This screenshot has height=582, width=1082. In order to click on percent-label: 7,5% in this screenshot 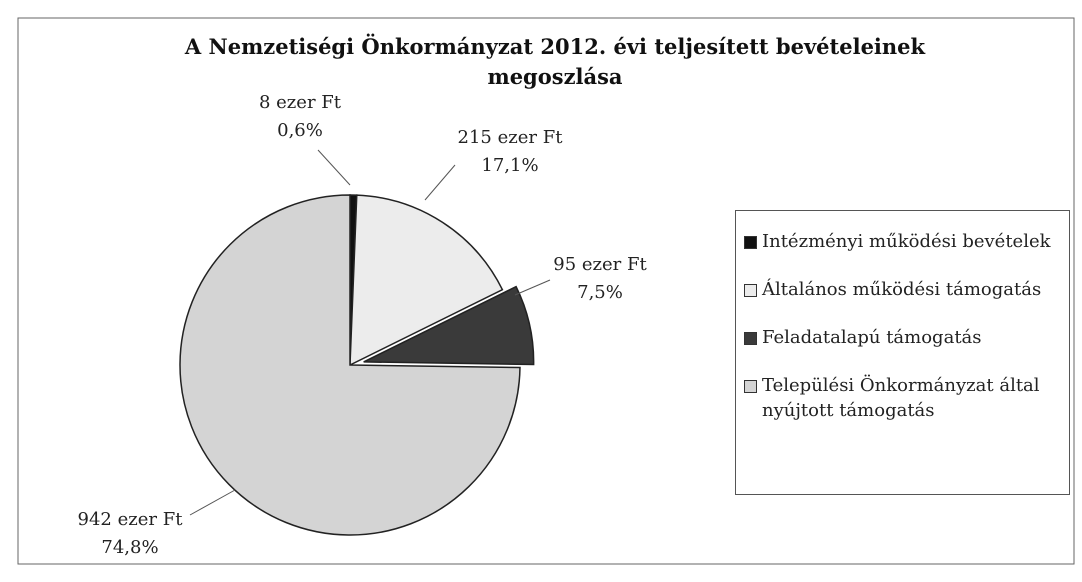, I will do `click(600, 292)`.